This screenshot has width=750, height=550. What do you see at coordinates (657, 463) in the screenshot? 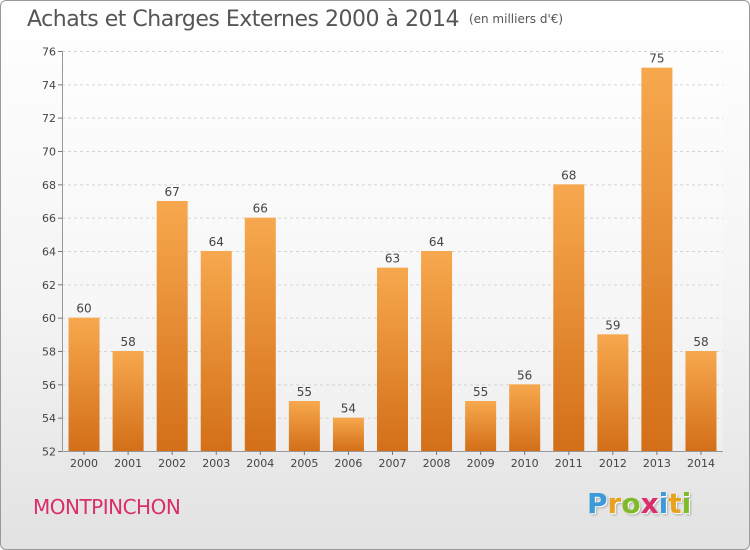
I see `x-tick-label: 2013` at bounding box center [657, 463].